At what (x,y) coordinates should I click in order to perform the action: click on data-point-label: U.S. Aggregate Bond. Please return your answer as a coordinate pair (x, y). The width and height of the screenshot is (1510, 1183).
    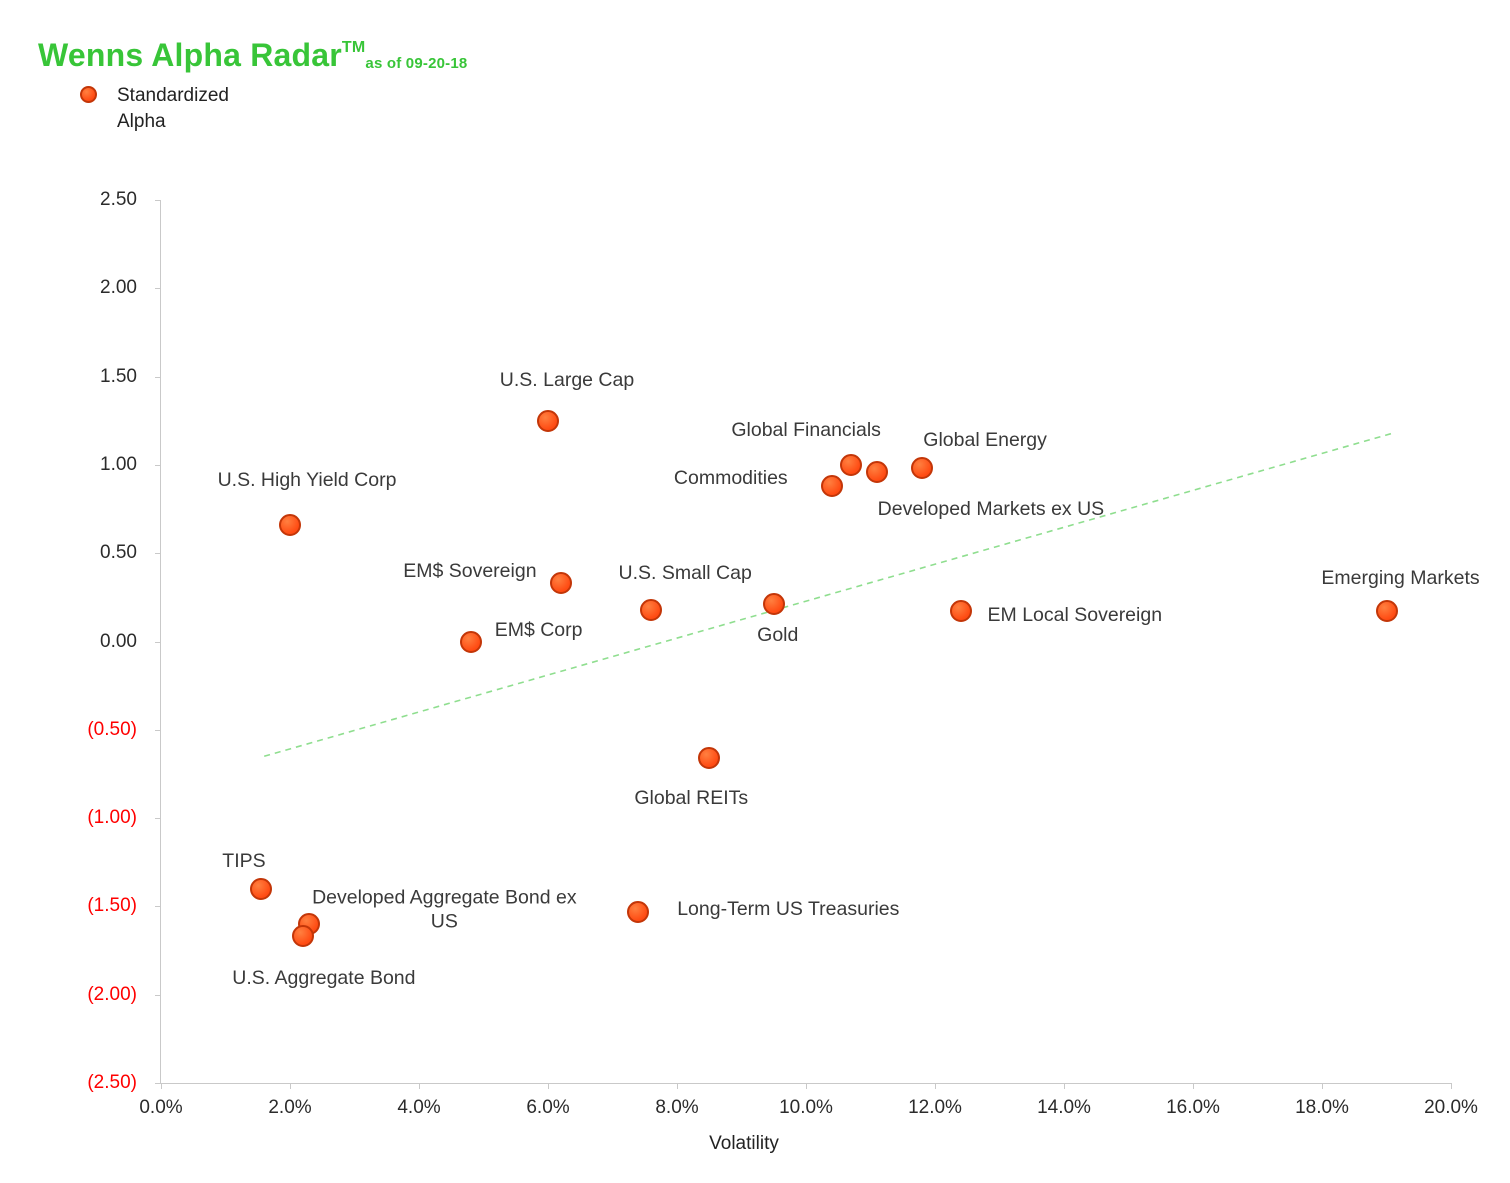
    Looking at the image, I should click on (324, 978).